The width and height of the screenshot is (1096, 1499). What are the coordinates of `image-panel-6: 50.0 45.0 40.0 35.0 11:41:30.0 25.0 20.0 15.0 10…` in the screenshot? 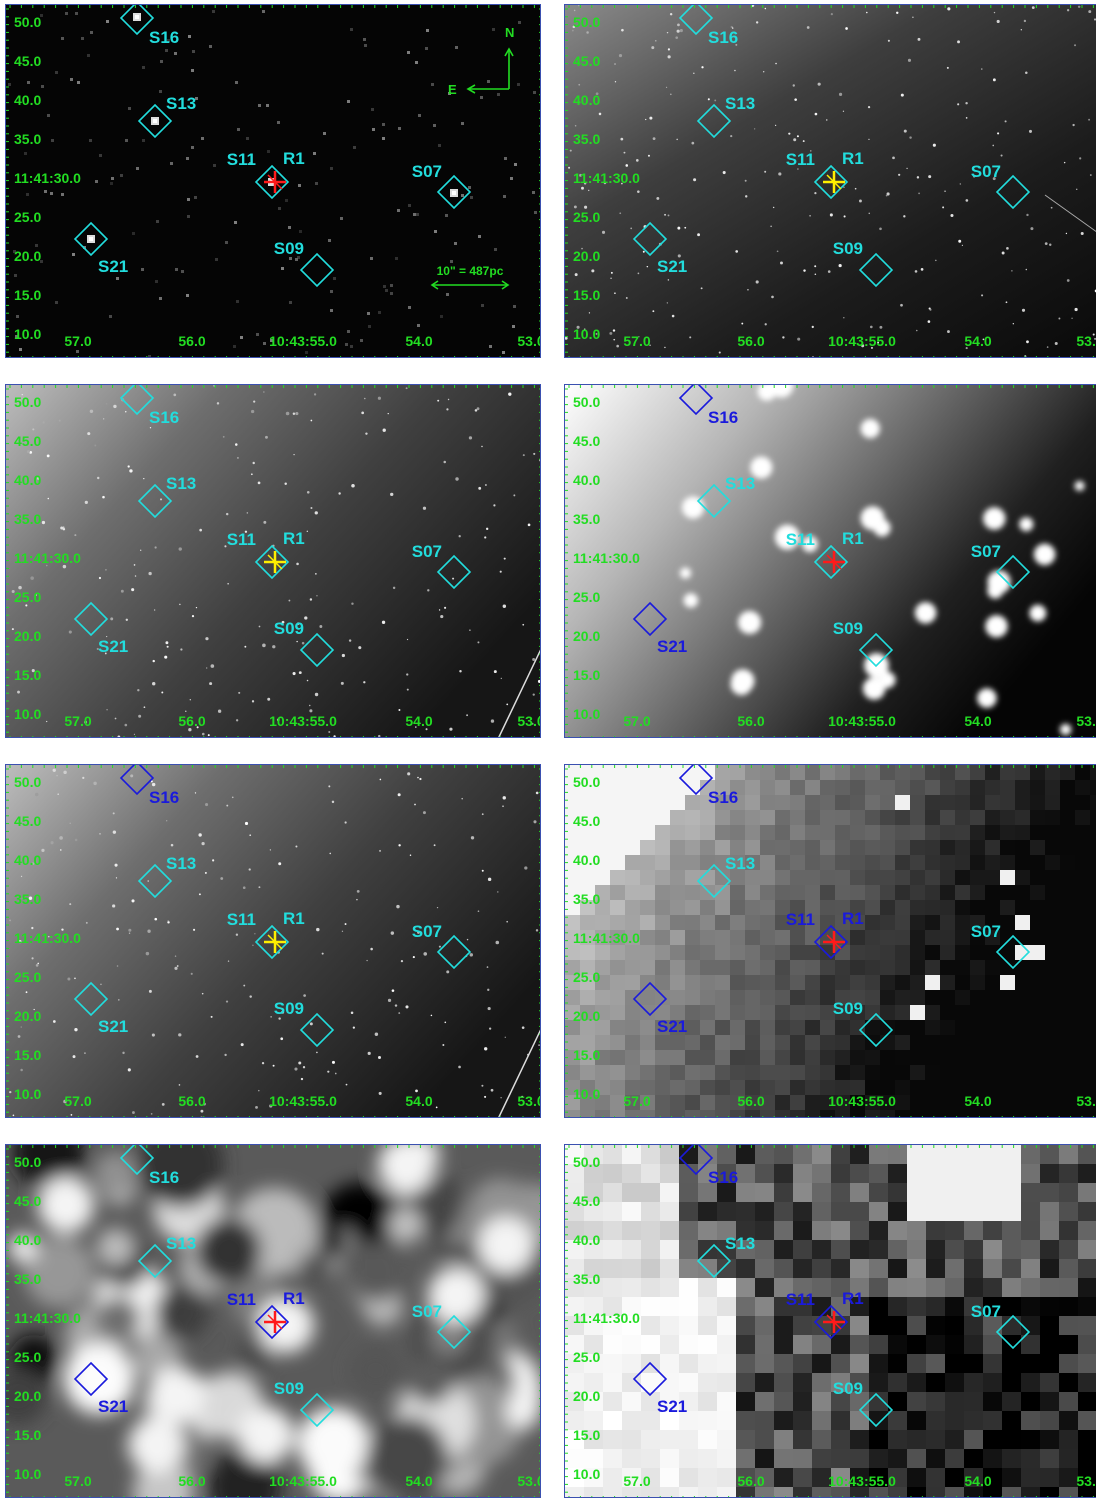 It's located at (830, 941).